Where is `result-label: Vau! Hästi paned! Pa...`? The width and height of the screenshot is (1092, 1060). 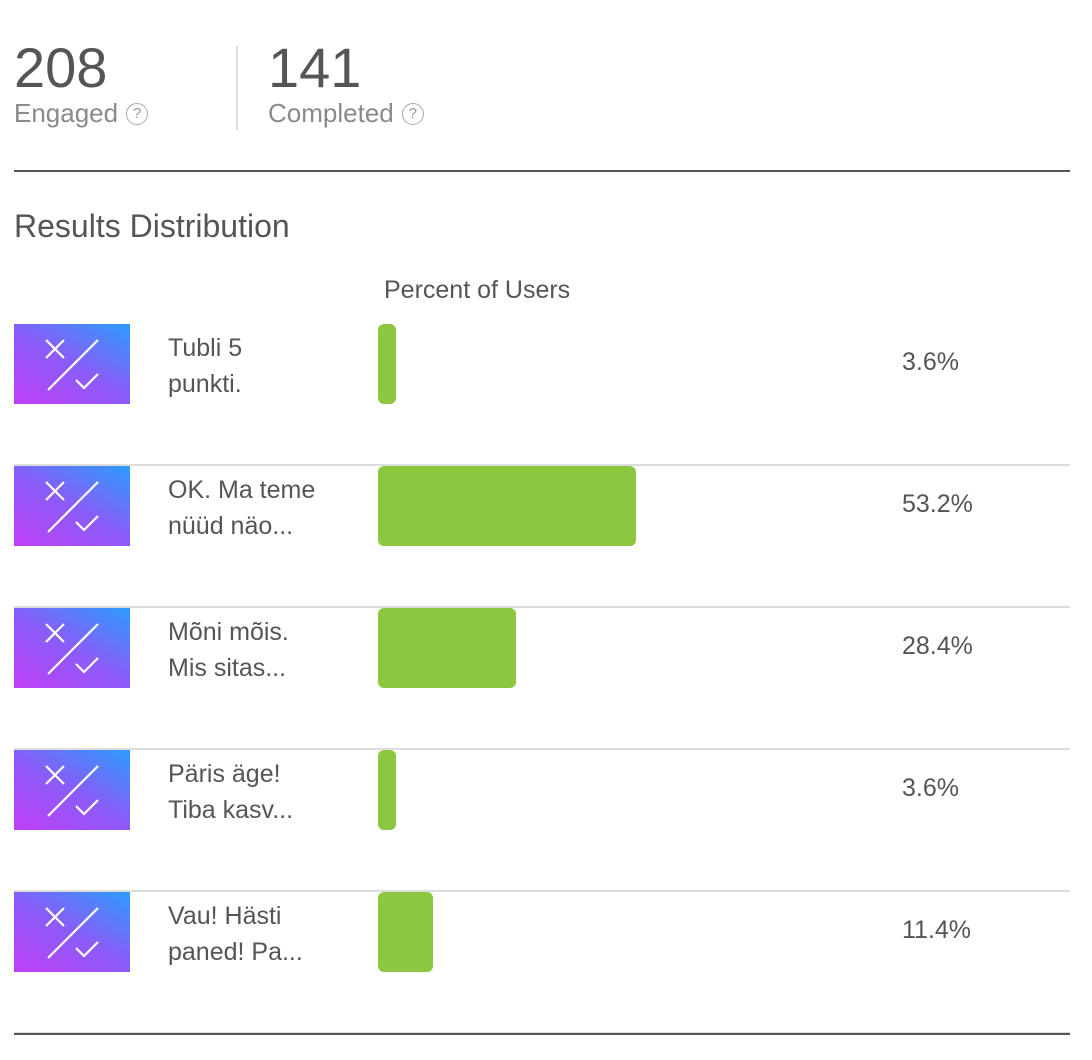 result-label: Vau! Hästi paned! Pa... is located at coordinates (235, 934).